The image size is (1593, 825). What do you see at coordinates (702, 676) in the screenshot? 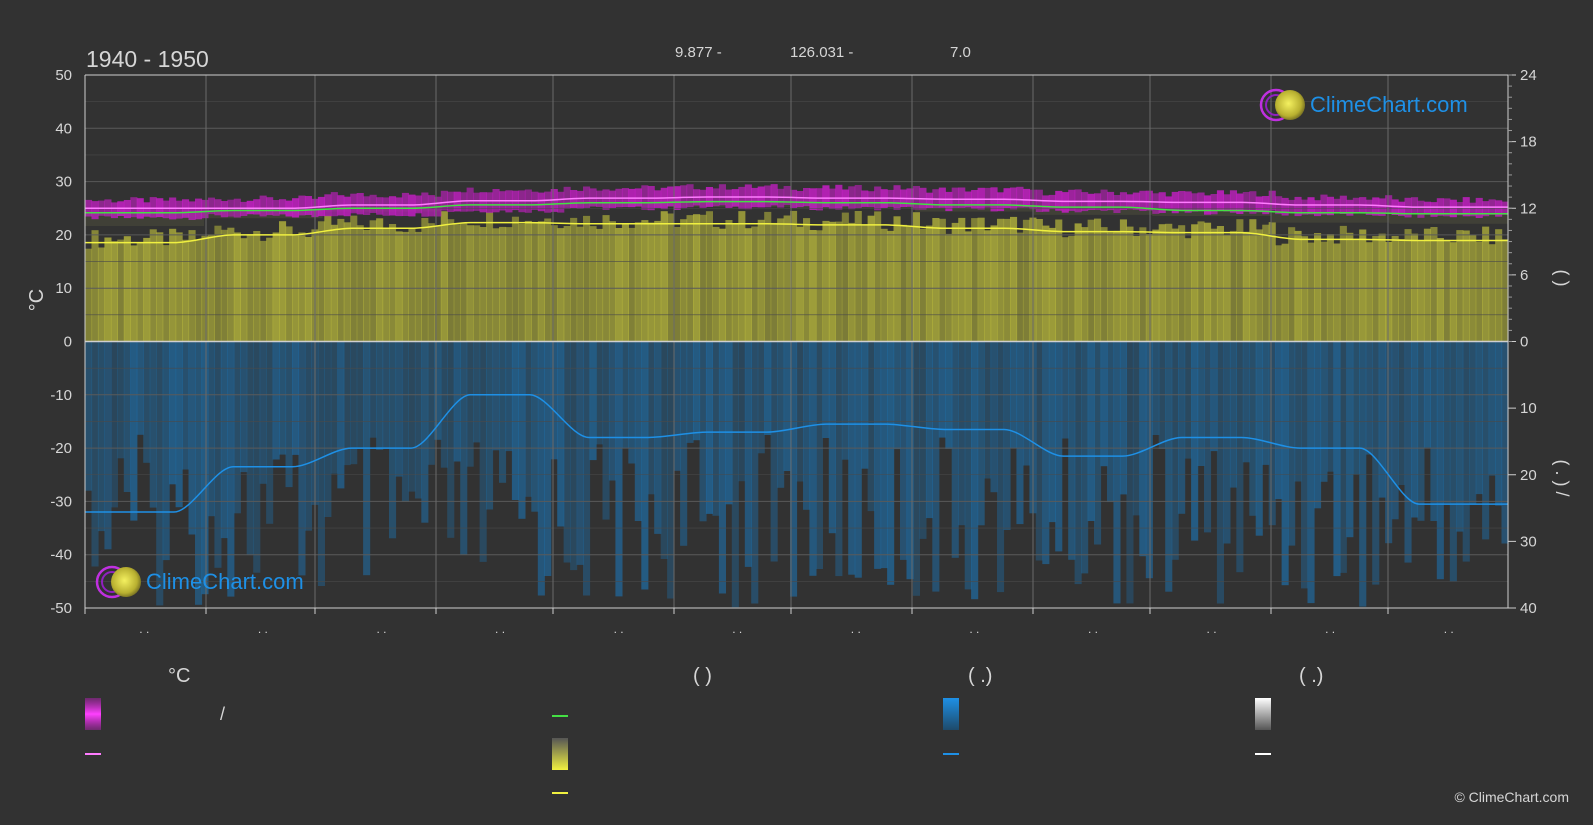
I see `legend-sunshine-heading: ( )` at bounding box center [702, 676].